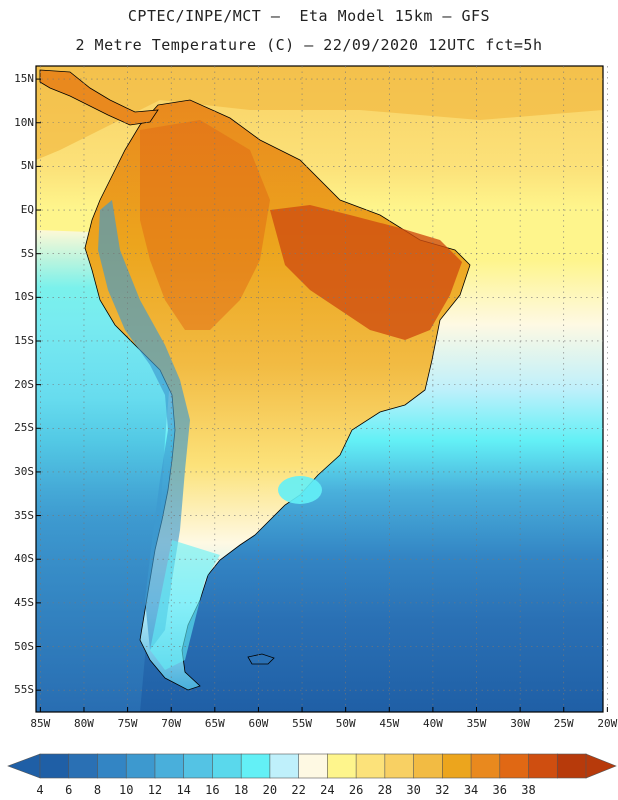  What do you see at coordinates (413, 790) in the screenshot?
I see `colorbar-label: 30` at bounding box center [413, 790].